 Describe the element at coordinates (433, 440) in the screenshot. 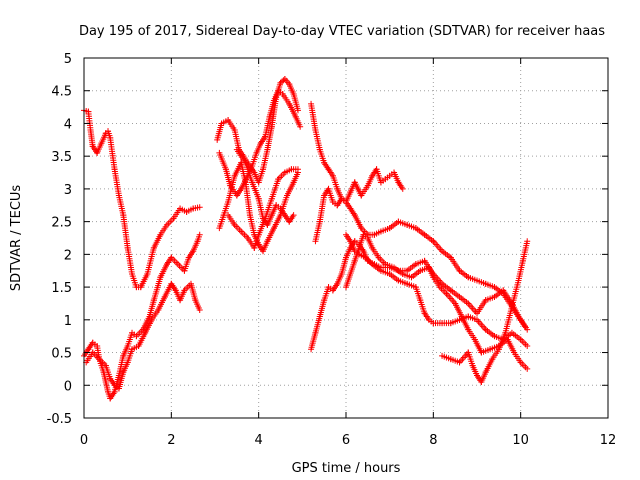

I see `x-tick-label: 8` at that location.